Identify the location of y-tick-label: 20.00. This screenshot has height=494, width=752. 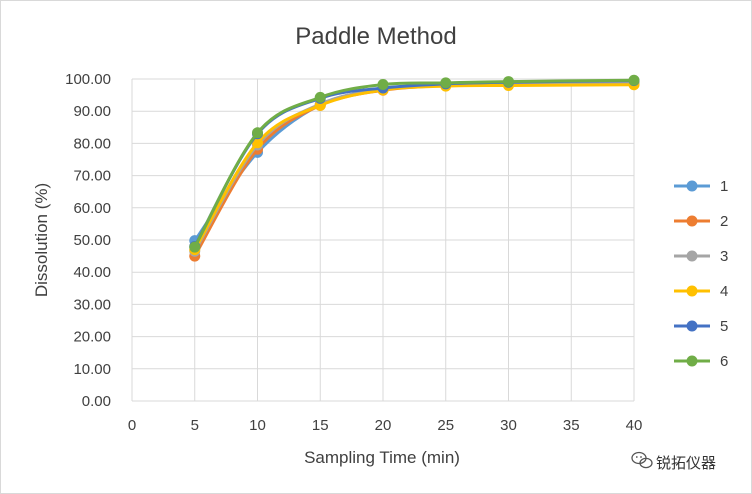
(92, 337).